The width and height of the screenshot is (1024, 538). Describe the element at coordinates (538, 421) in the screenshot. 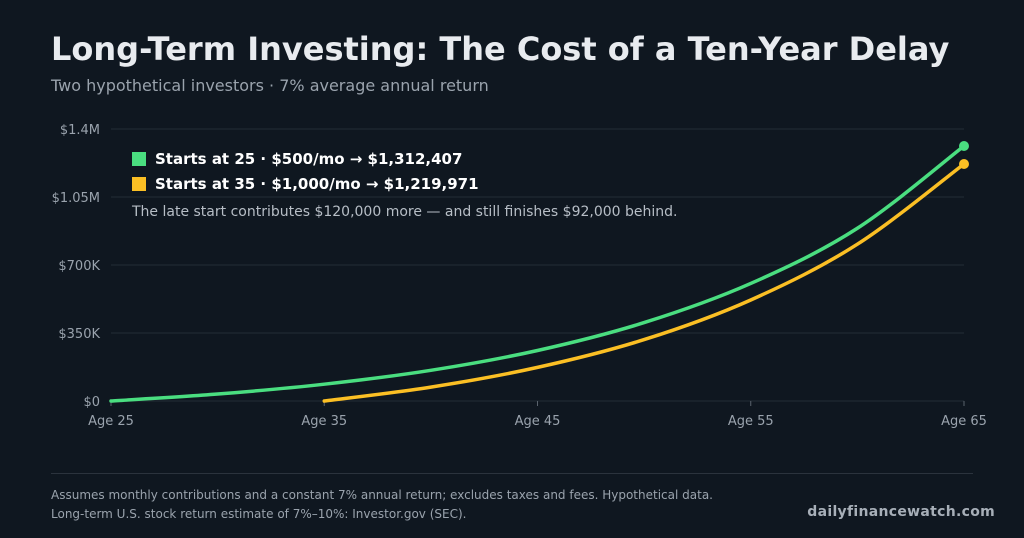

I see `x-tick-label: Age 45` at that location.